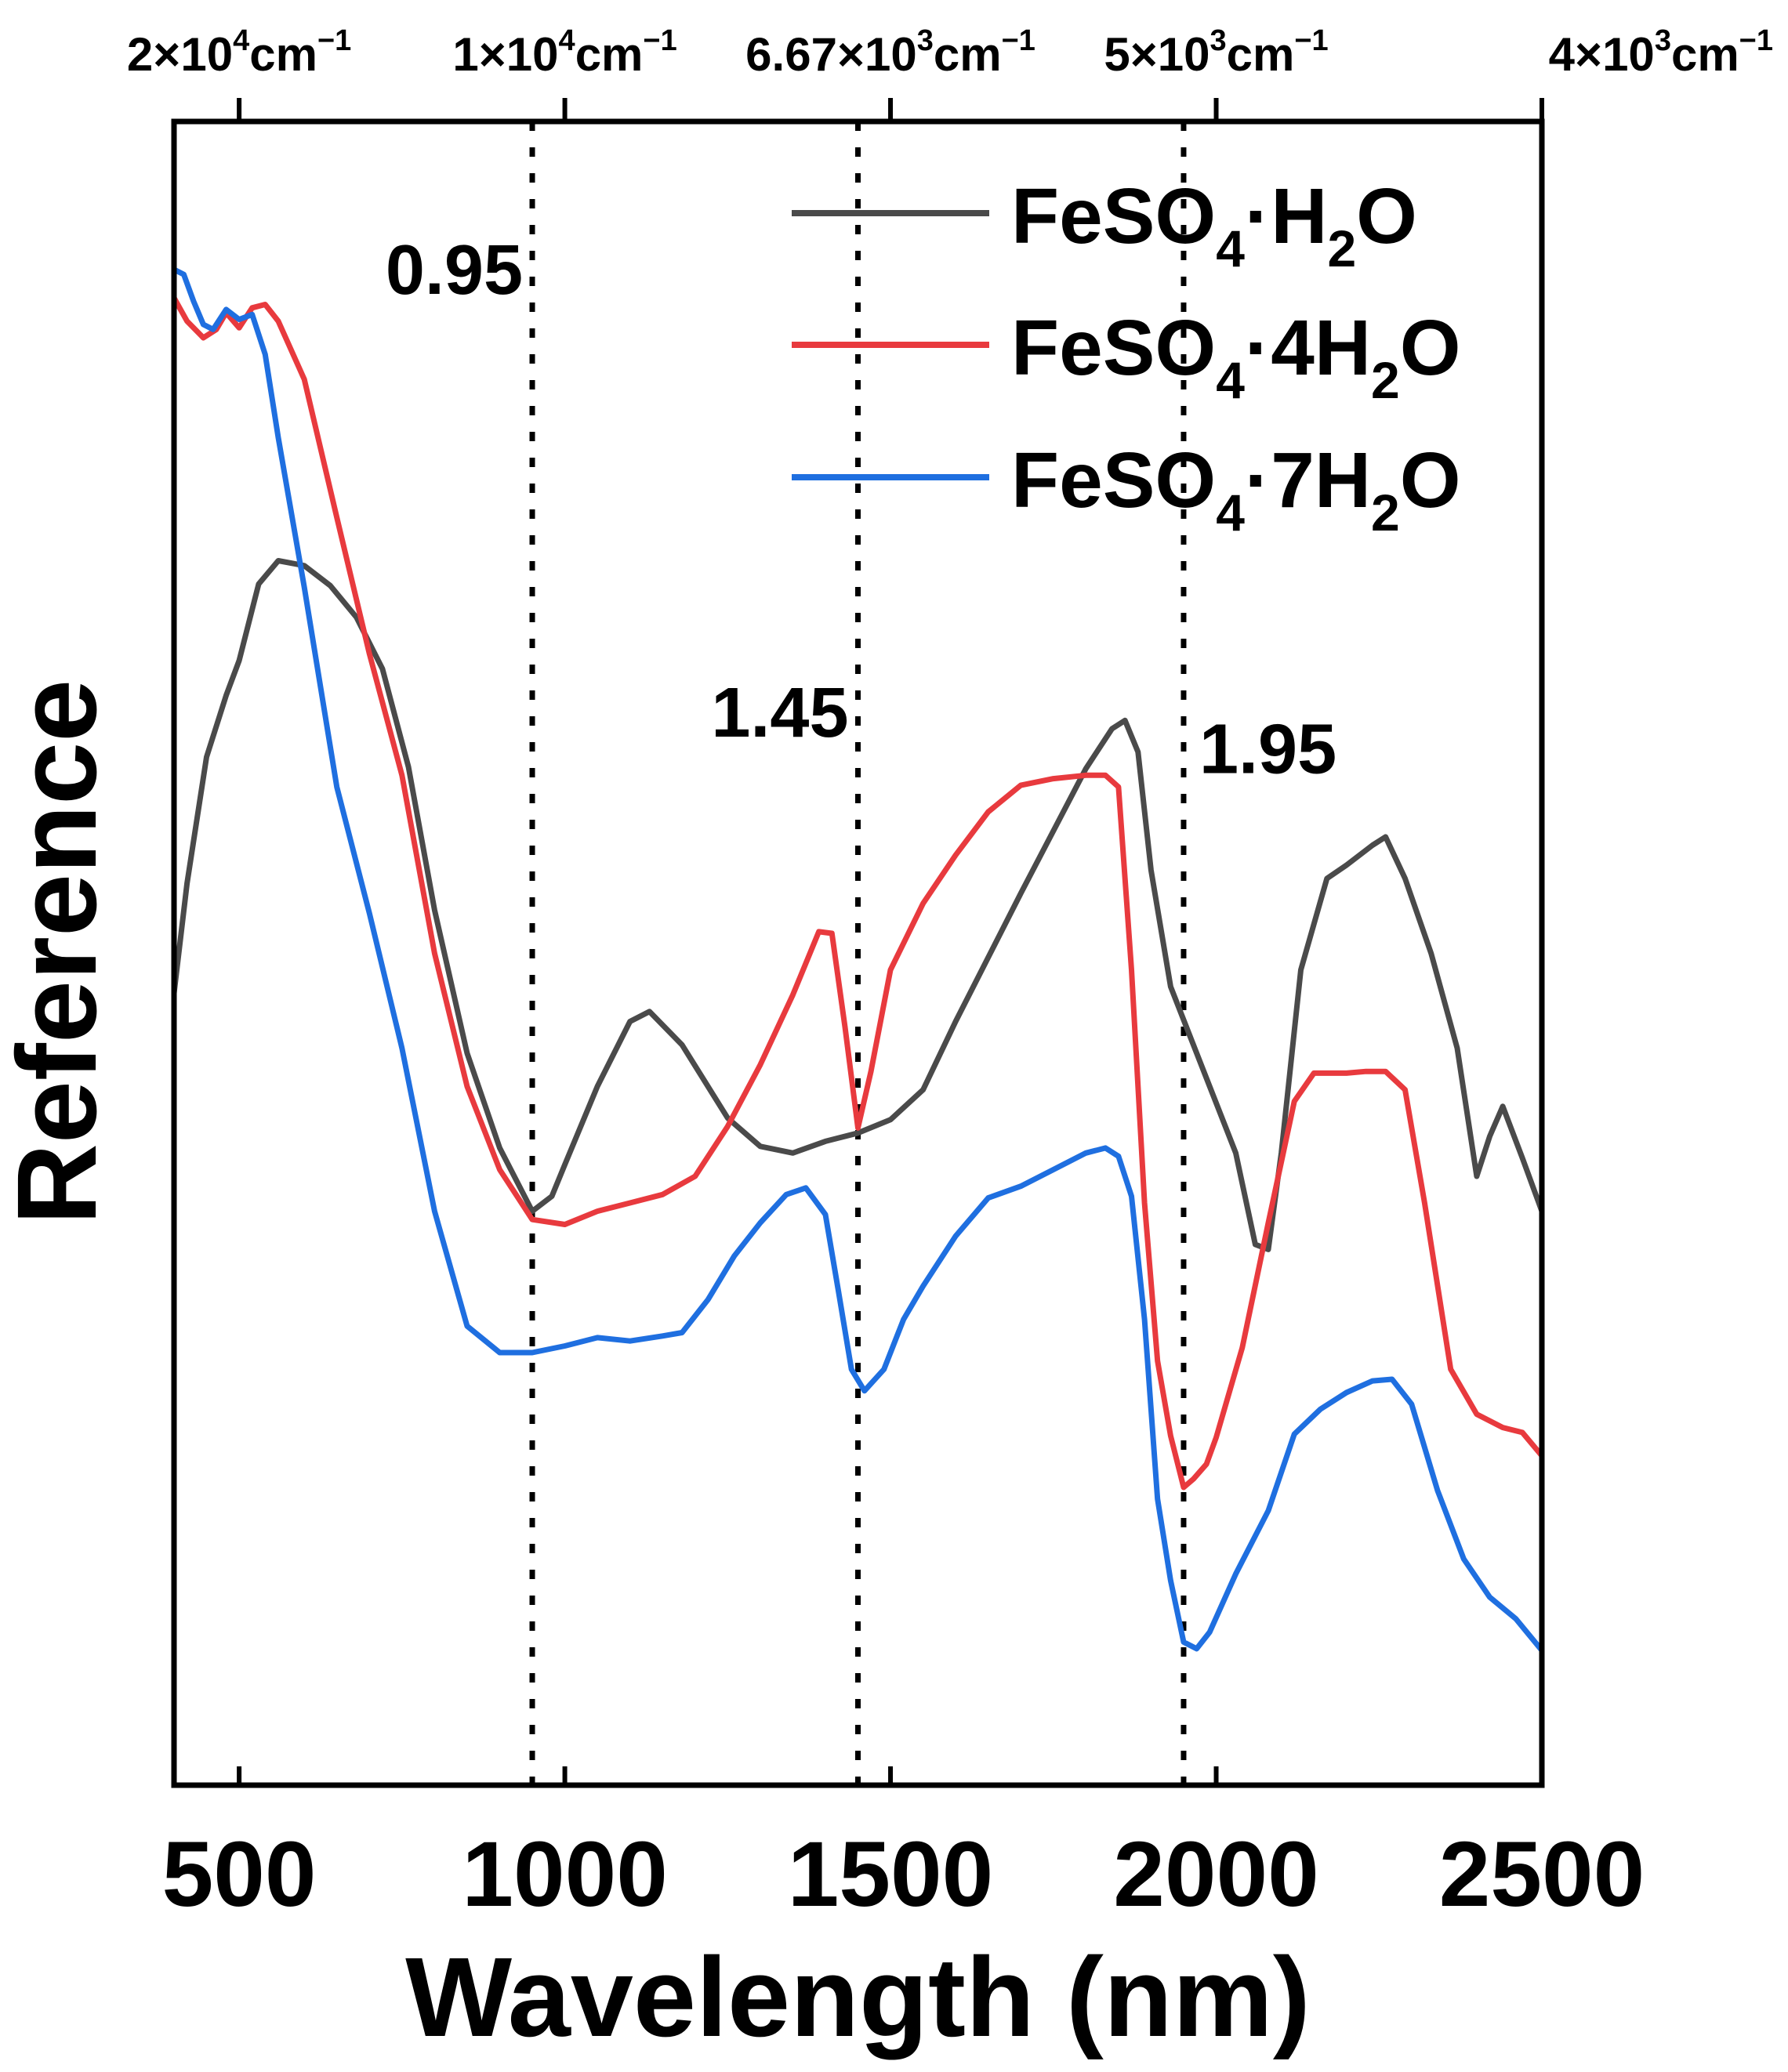 Image resolution: width=1788 pixels, height=2072 pixels. I want to click on legend-label-2: FeSO4·7H2O, so click(1236, 489).